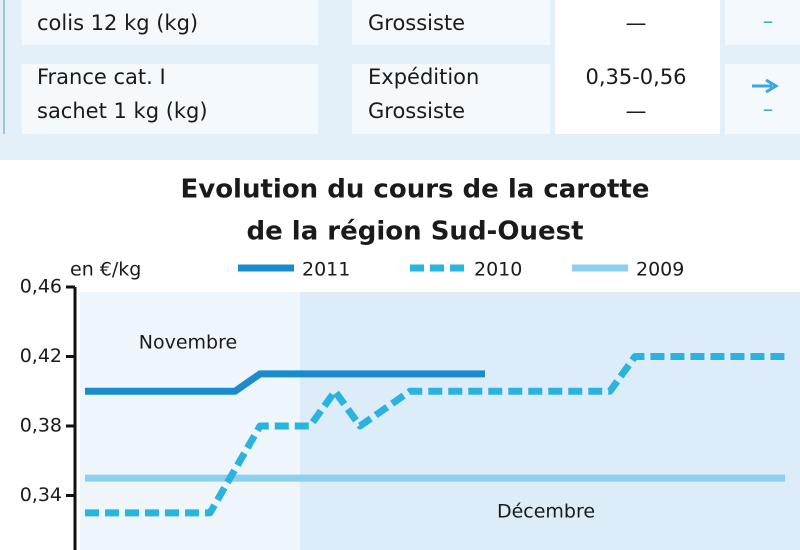 The height and width of the screenshot is (550, 800). I want to click on chart-title: de la région Sud-Ouest, so click(415, 232).